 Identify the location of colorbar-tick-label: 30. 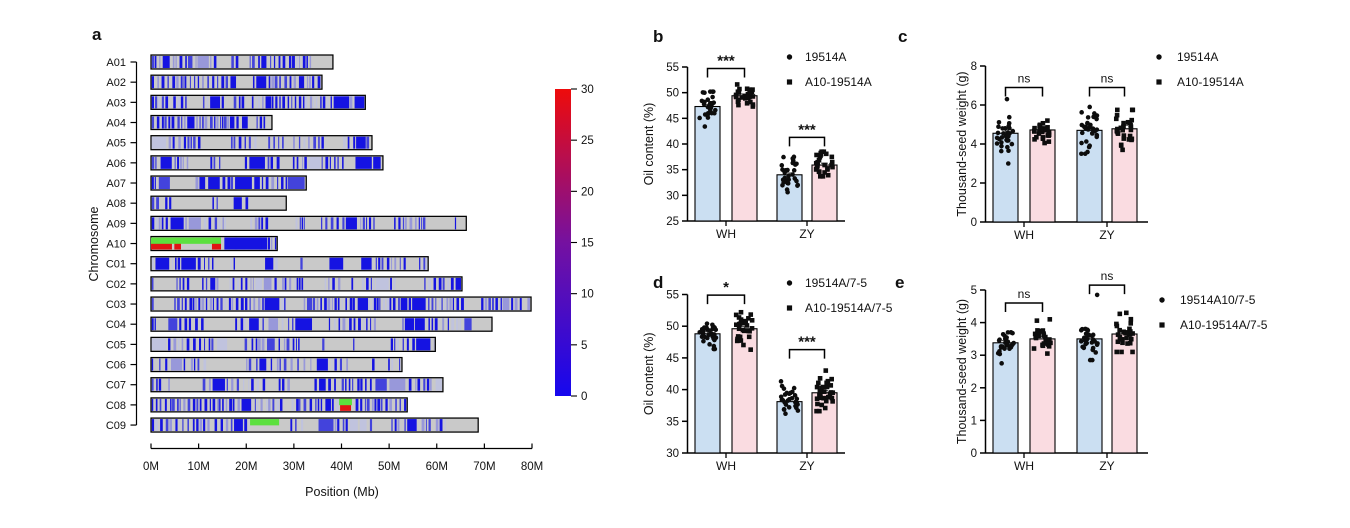
(587, 90).